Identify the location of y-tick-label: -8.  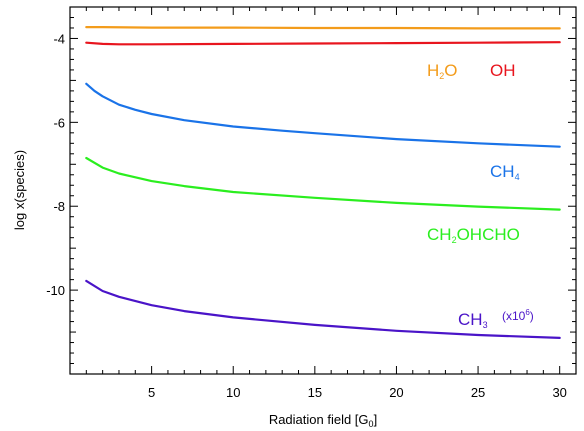
(59, 206).